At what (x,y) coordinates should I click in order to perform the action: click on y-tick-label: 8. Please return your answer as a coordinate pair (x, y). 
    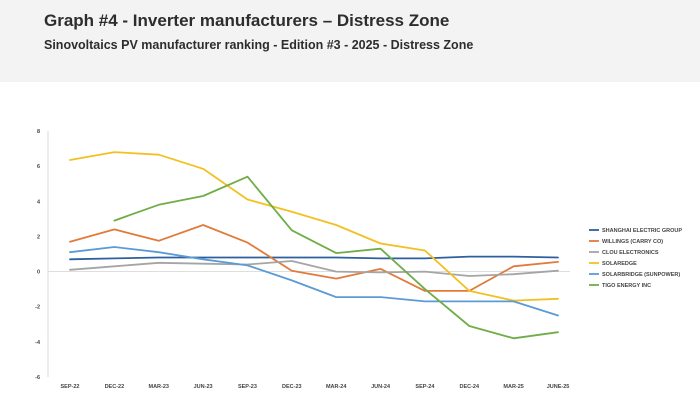
    Looking at the image, I should click on (38, 132).